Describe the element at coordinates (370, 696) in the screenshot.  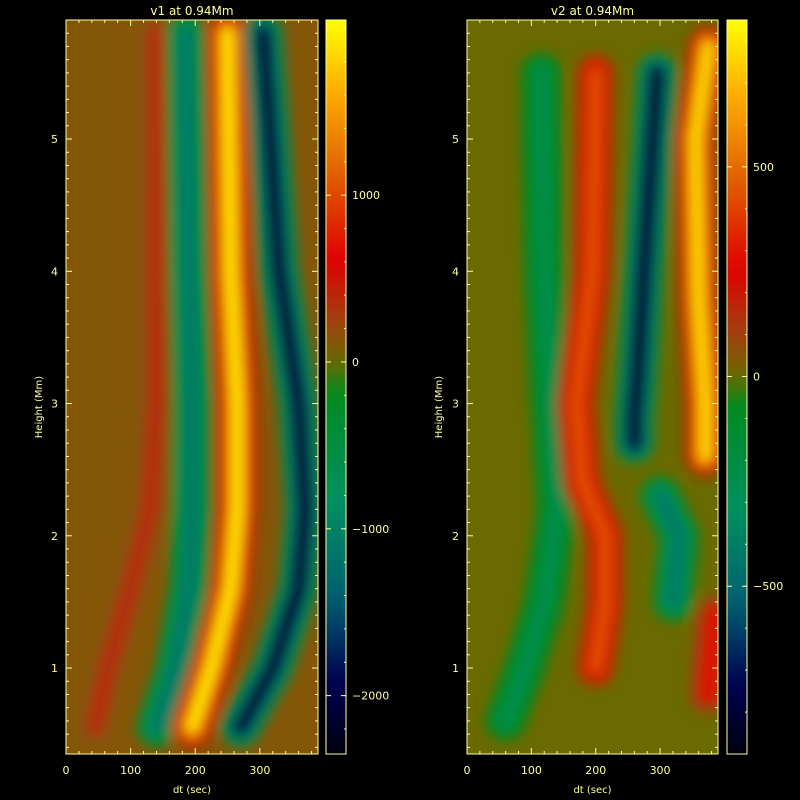
I see `colorbar-tick-label: −2000` at that location.